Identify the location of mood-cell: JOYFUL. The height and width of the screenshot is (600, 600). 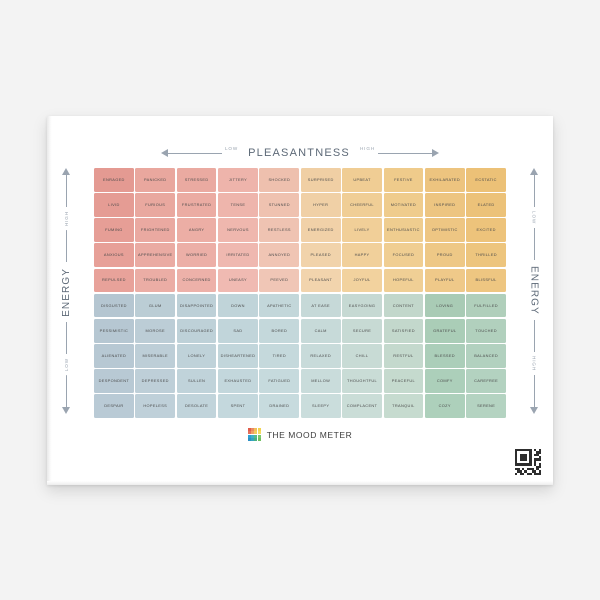
(362, 280).